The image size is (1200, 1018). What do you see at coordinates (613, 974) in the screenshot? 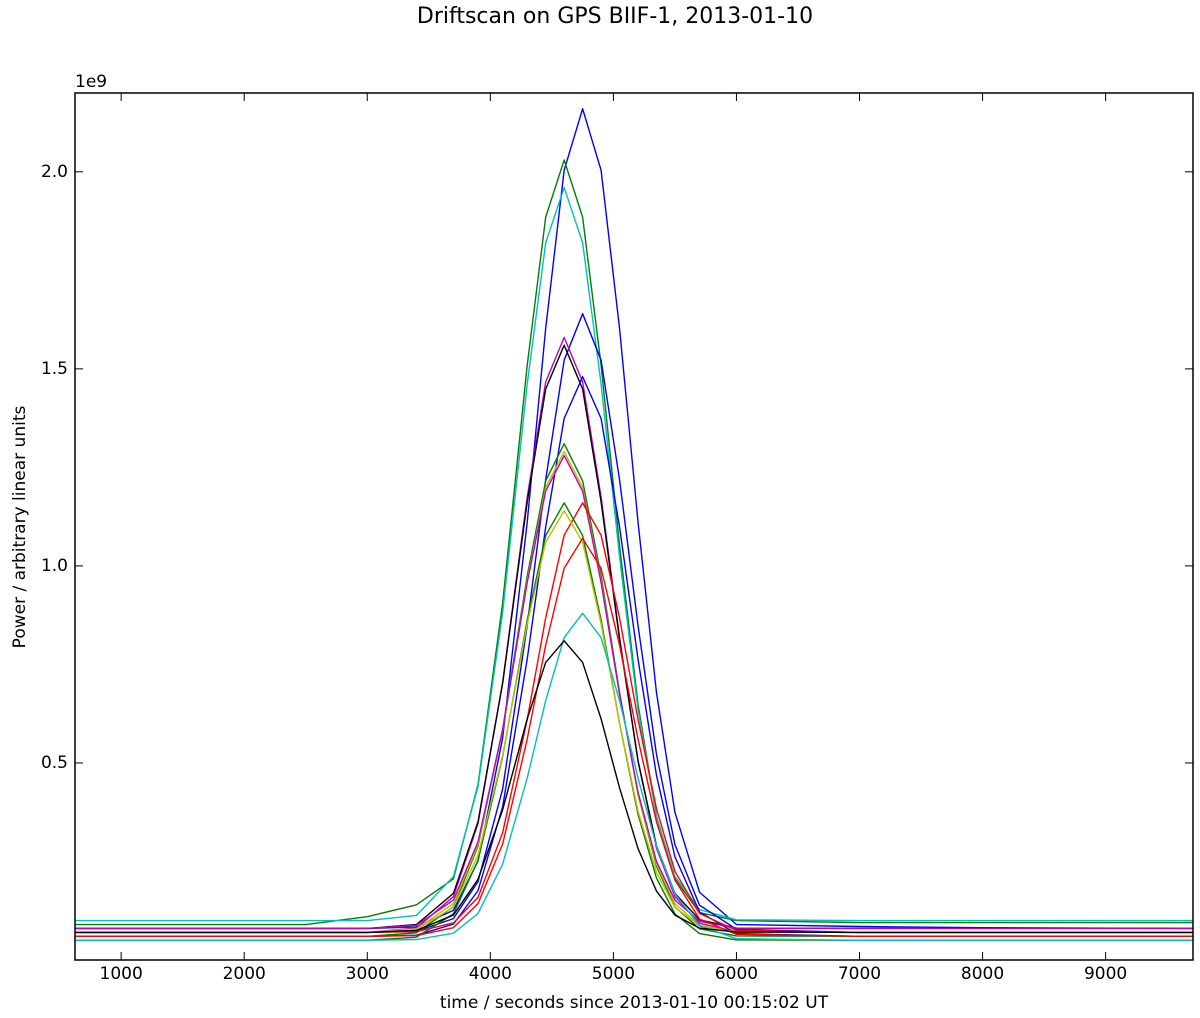
I see `x-tick-label: 5000` at bounding box center [613, 974].